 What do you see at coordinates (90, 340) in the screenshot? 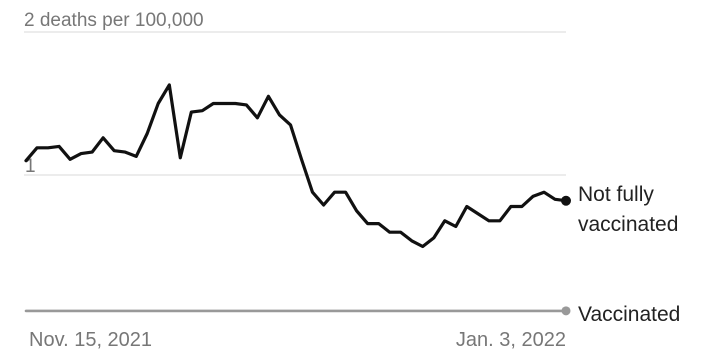
I see `x-tick-label-start: Nov. 15, 2021` at bounding box center [90, 340].